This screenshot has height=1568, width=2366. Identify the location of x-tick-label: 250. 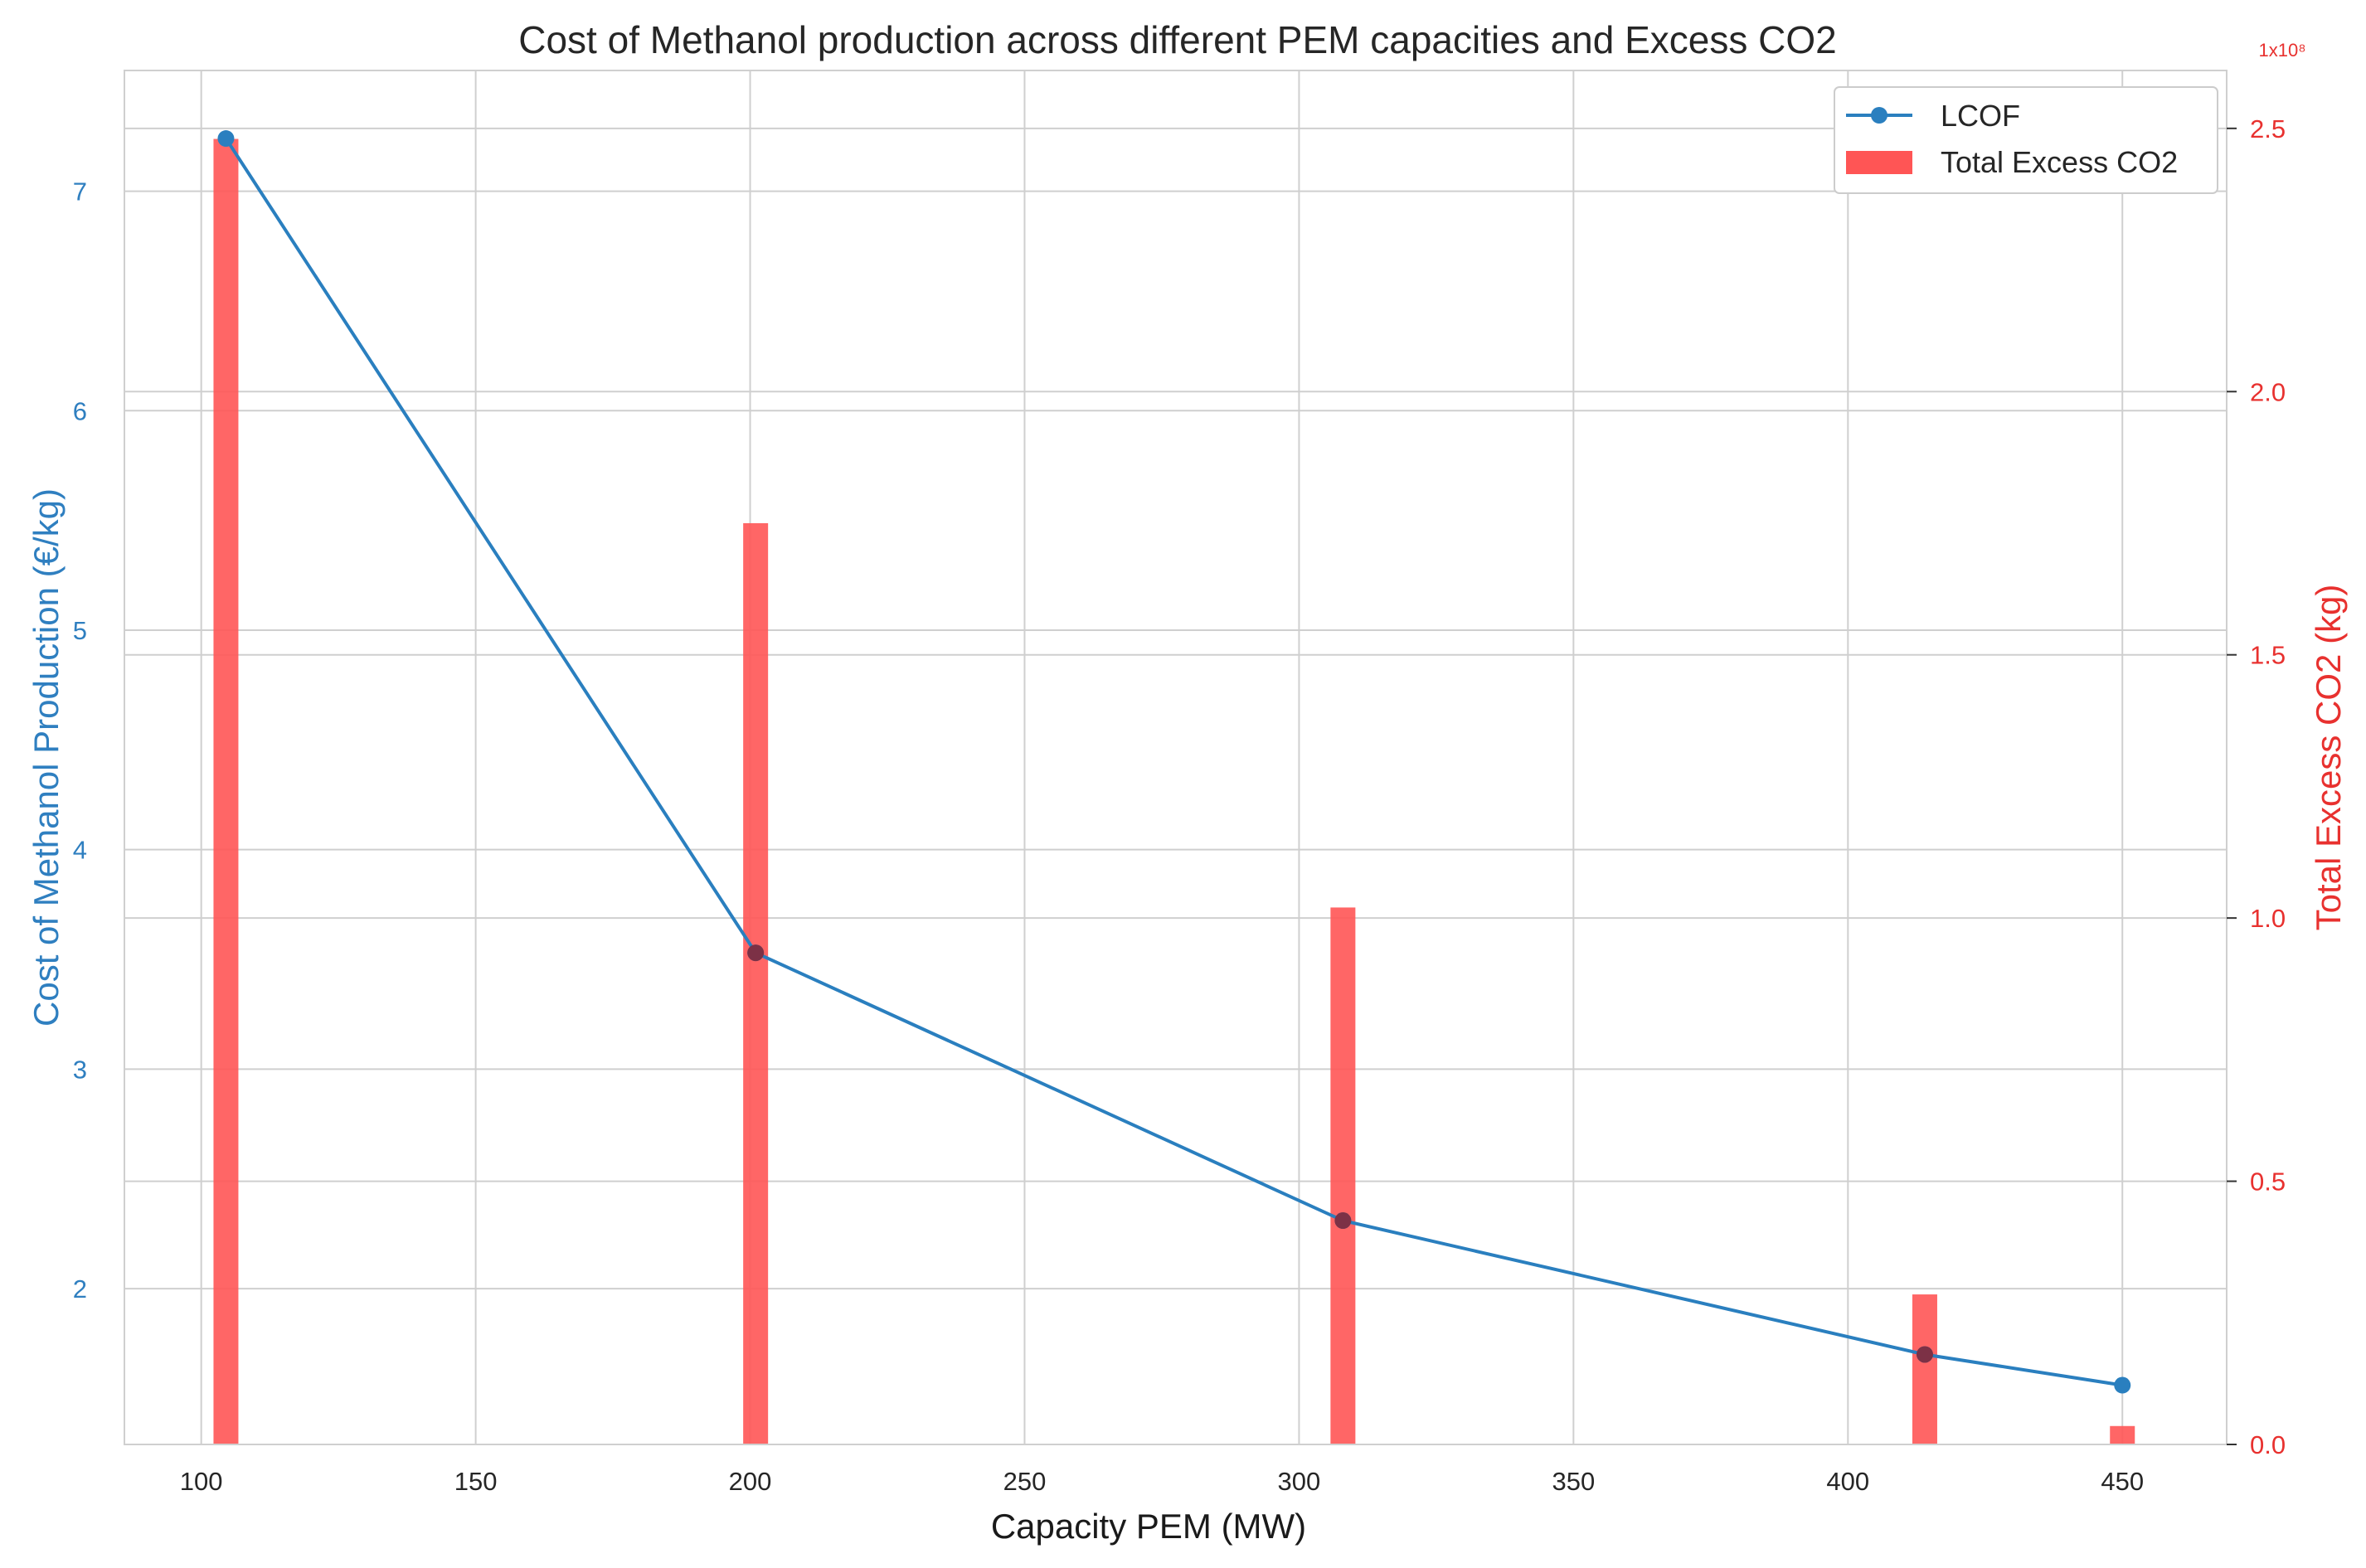
(1025, 1481).